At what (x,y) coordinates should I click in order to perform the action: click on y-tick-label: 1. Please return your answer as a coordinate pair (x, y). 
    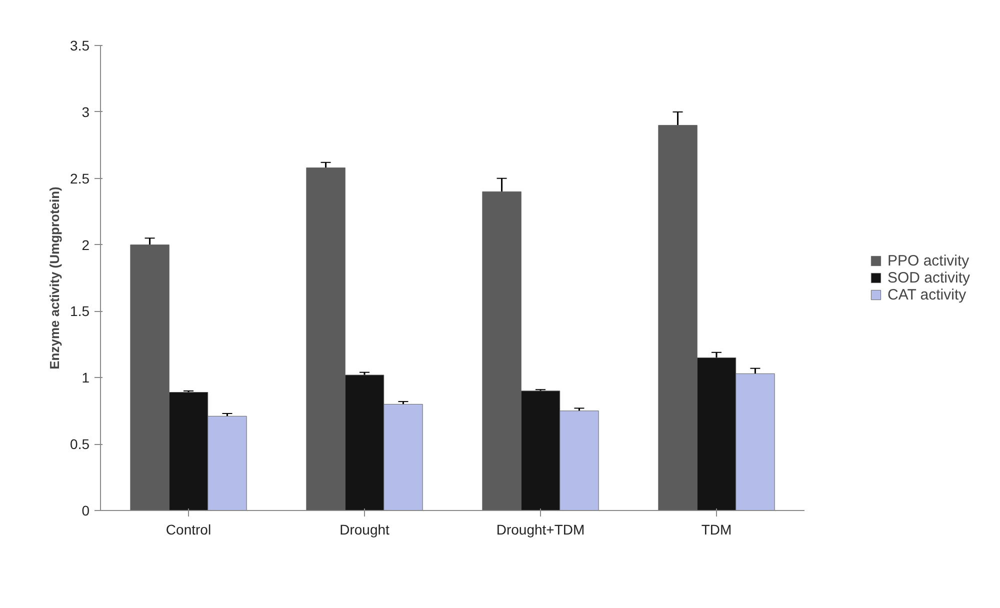
    Looking at the image, I should click on (86, 378).